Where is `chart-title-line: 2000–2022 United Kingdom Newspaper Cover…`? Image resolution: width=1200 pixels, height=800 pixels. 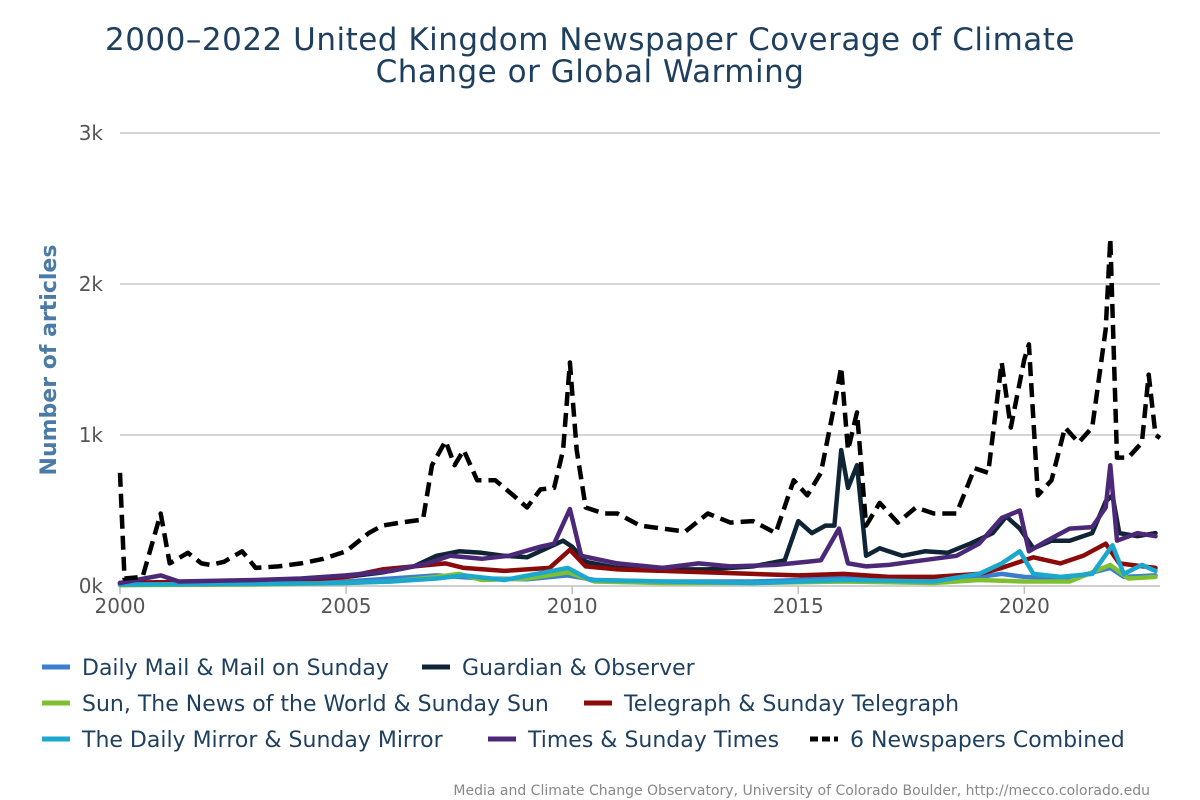 chart-title-line: 2000–2022 United Kingdom Newspaper Cover… is located at coordinates (590, 40).